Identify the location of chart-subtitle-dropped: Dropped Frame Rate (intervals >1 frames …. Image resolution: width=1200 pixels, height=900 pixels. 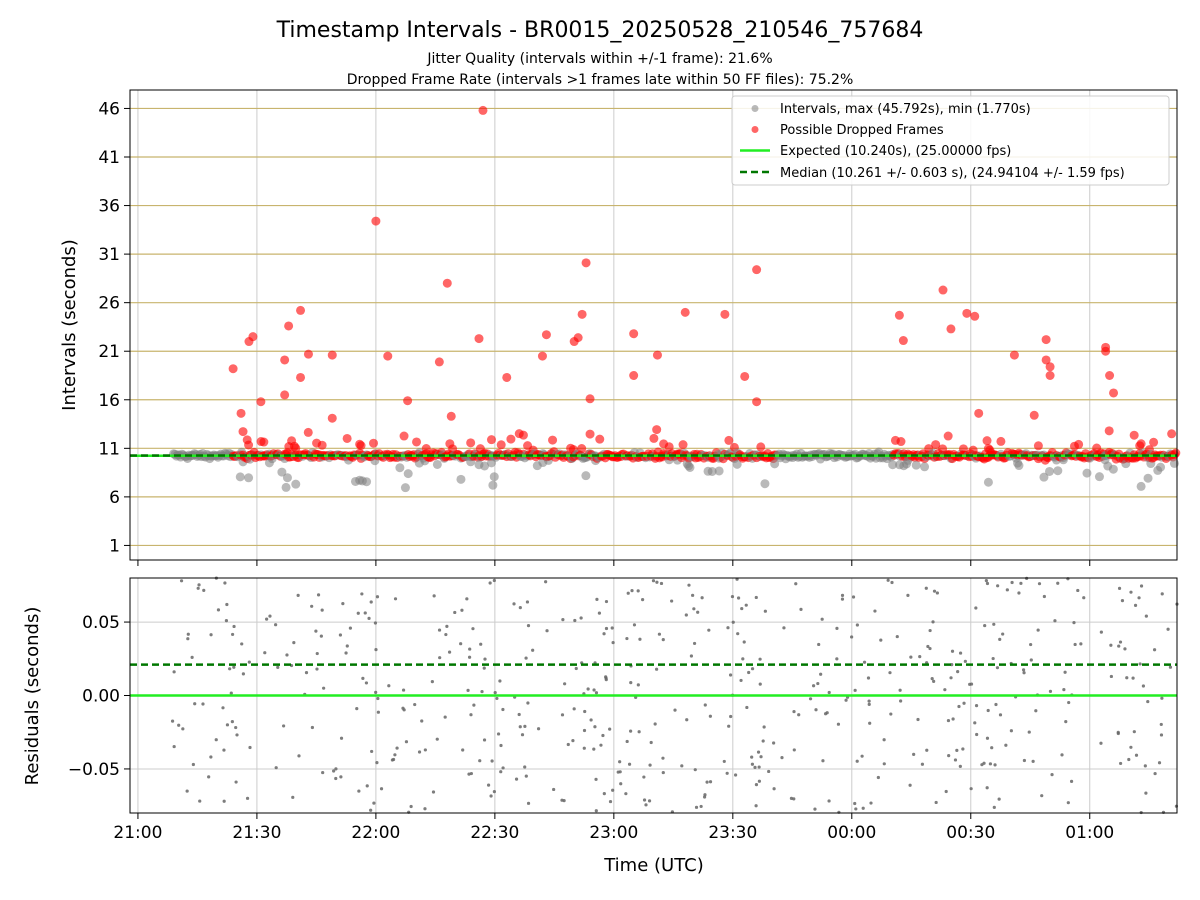
(600, 80).